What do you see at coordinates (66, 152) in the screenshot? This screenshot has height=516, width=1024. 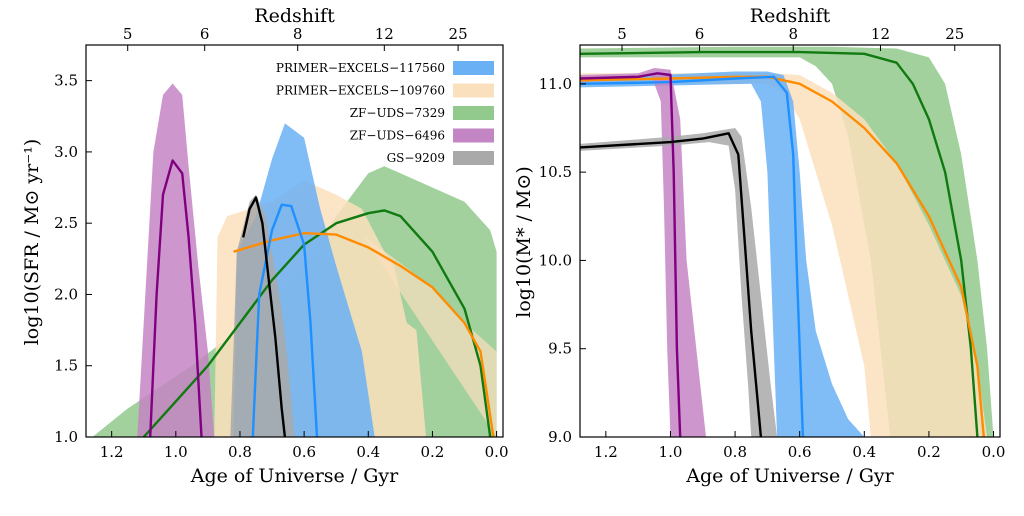 I see `y-tick-label: 3.0` at bounding box center [66, 152].